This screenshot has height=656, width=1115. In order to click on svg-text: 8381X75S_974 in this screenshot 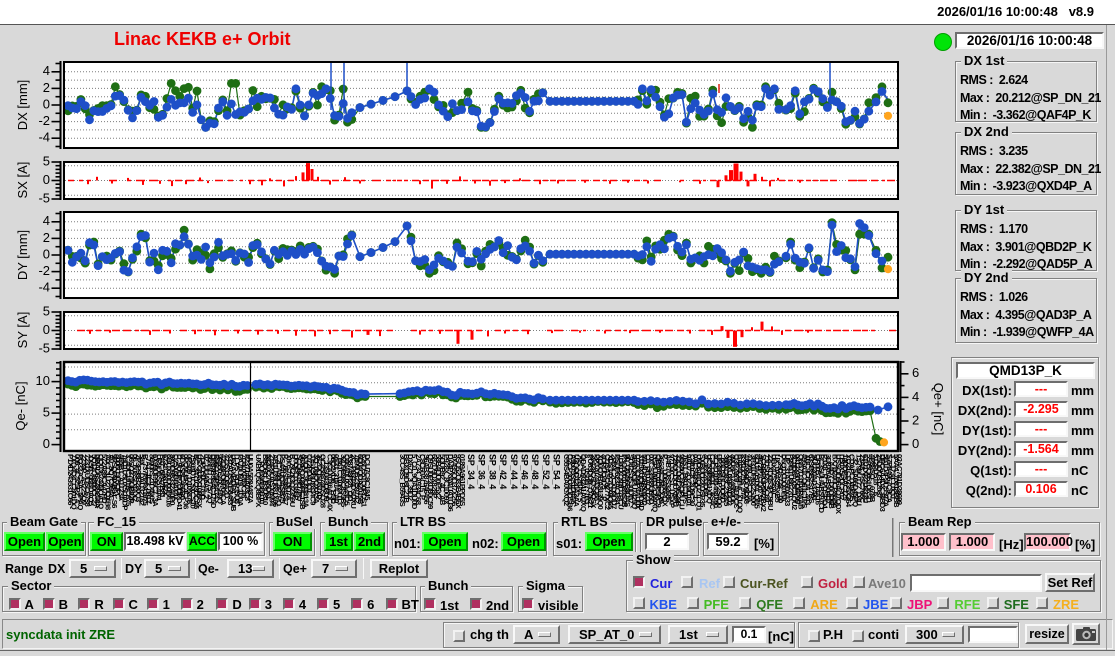, I will do `click(743, 477)`.